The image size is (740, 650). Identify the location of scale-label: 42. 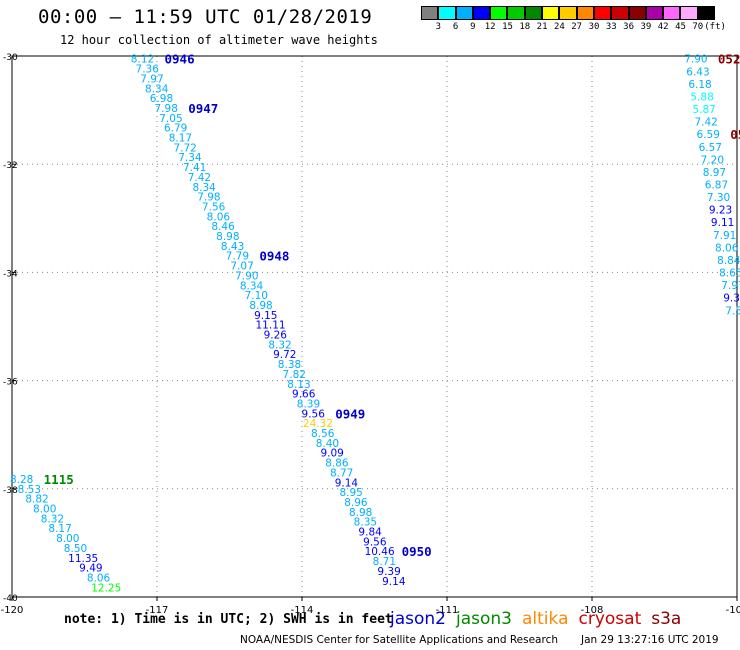
(663, 27).